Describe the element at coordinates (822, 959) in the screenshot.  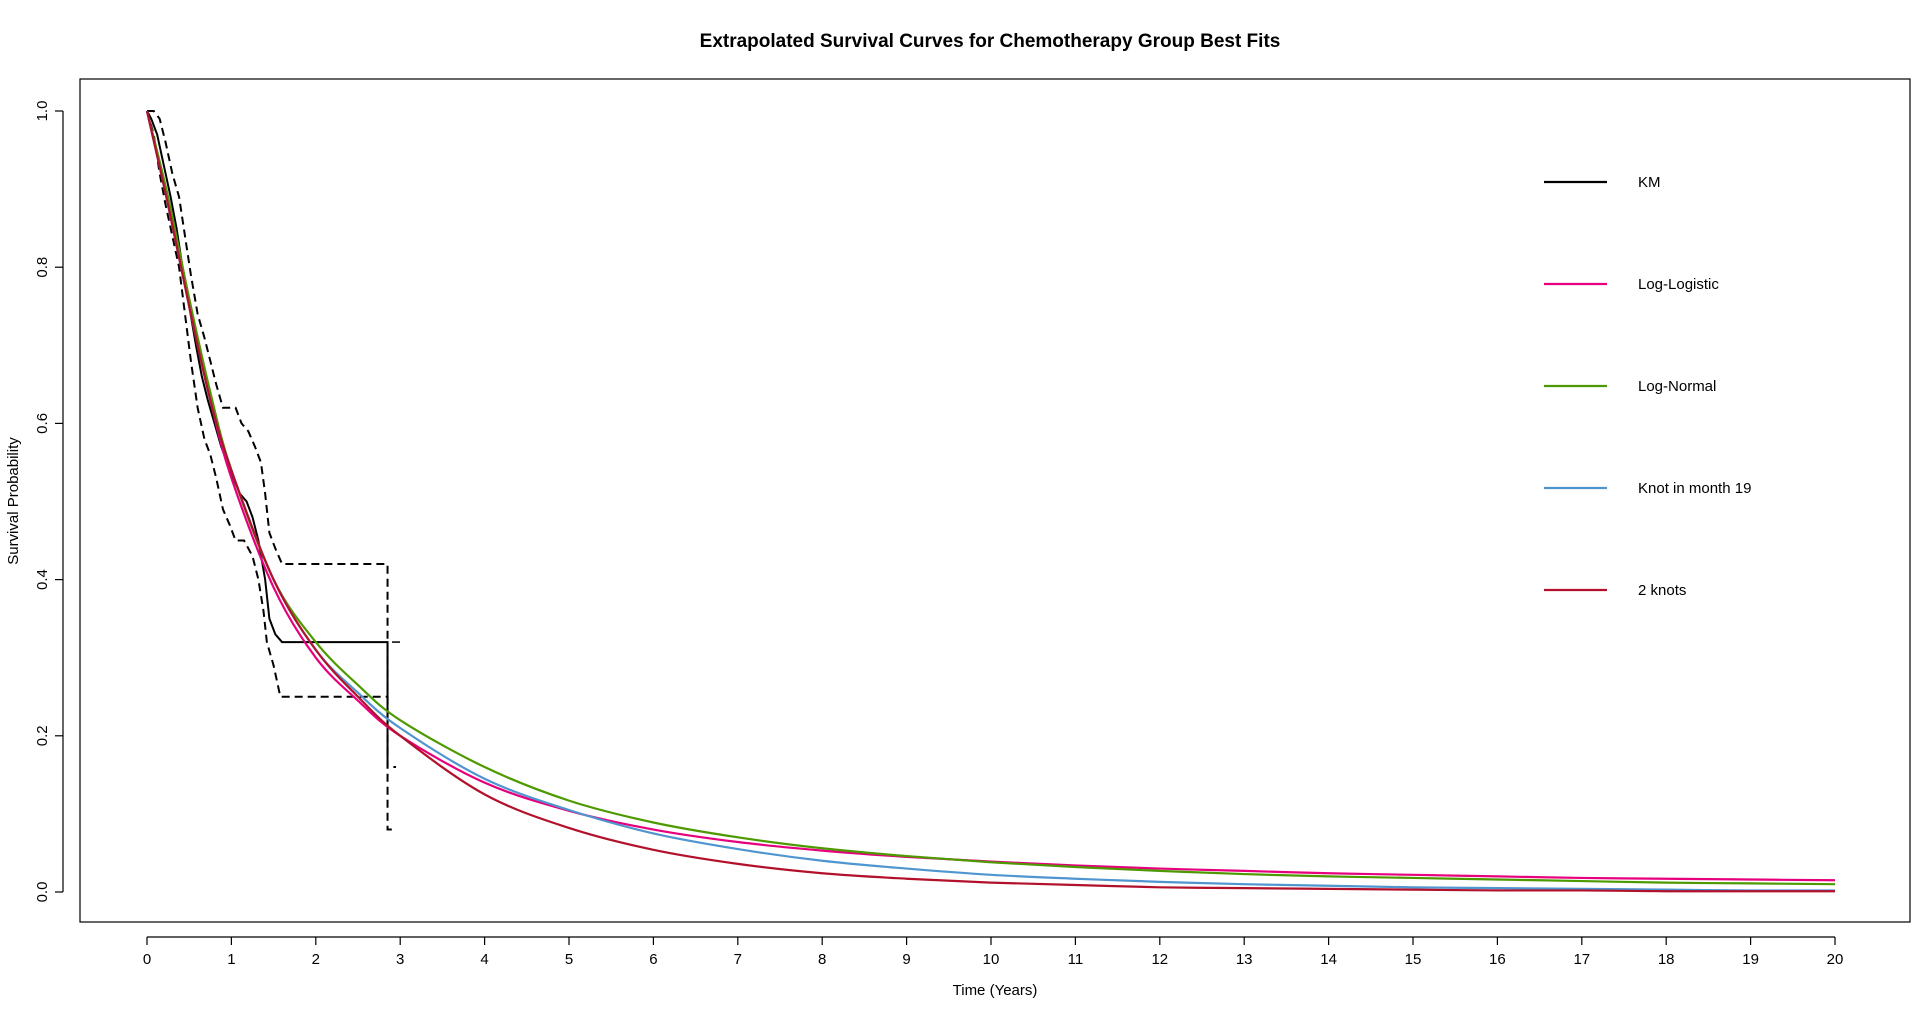
I see `x-tick-label: 8` at that location.